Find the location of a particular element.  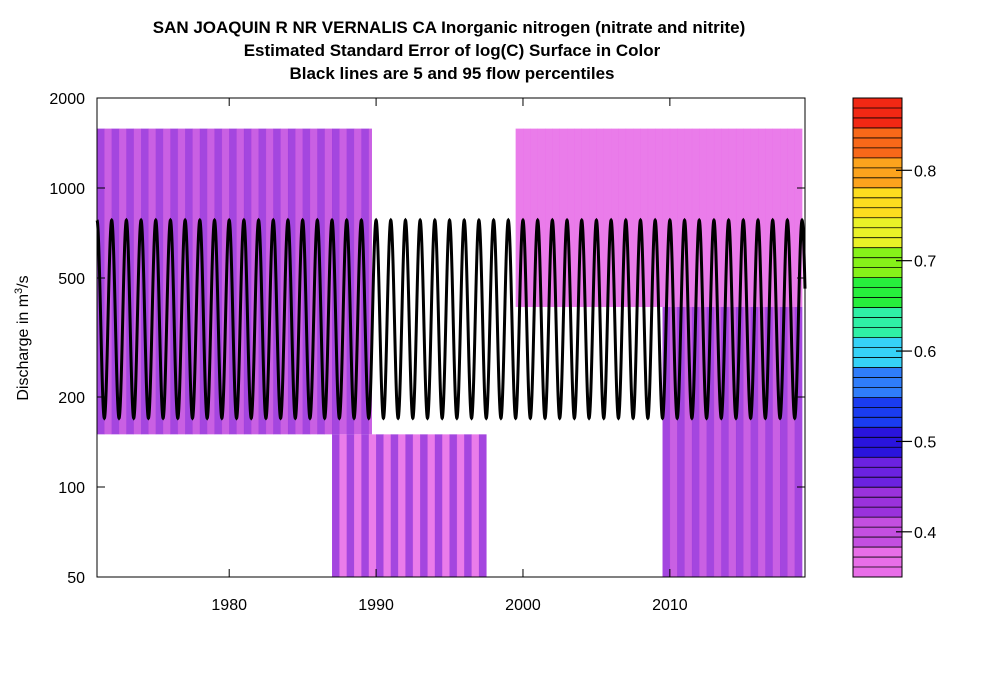

colorbar-tick-label: 0.6 is located at coordinates (925, 352).